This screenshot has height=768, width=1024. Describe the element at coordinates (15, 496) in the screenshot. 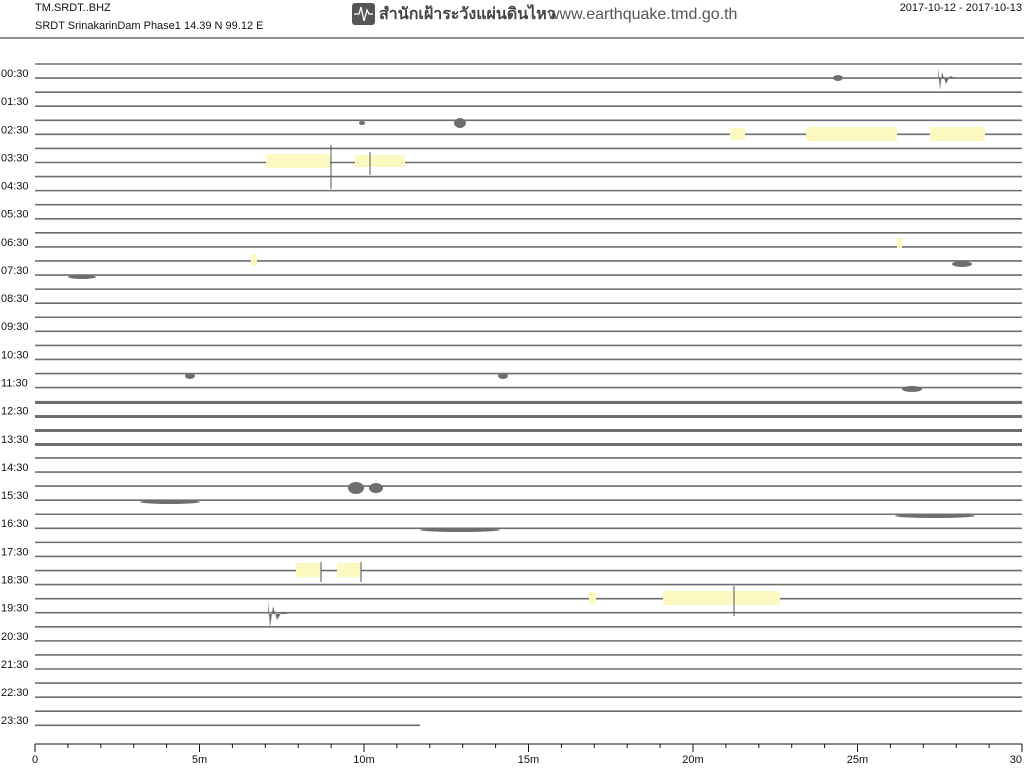

I see `row-label: 15:30` at that location.